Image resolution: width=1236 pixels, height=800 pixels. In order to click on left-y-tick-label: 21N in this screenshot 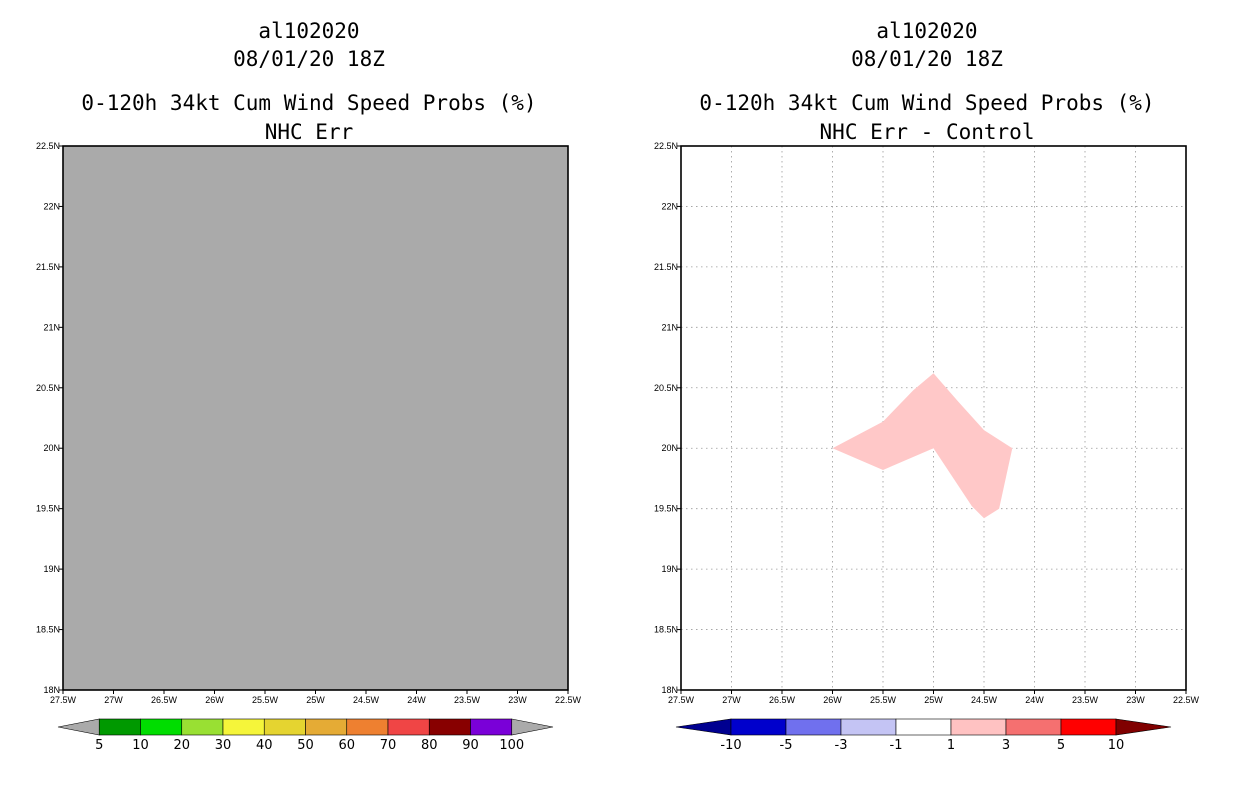, I will do `click(51, 327)`.